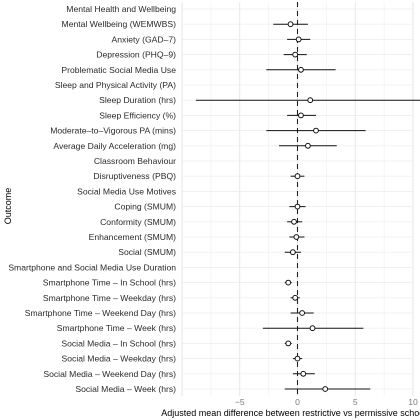  What do you see at coordinates (119, 359) in the screenshot?
I see `outcome-label: Social Media – Weekday (hrs)` at bounding box center [119, 359].